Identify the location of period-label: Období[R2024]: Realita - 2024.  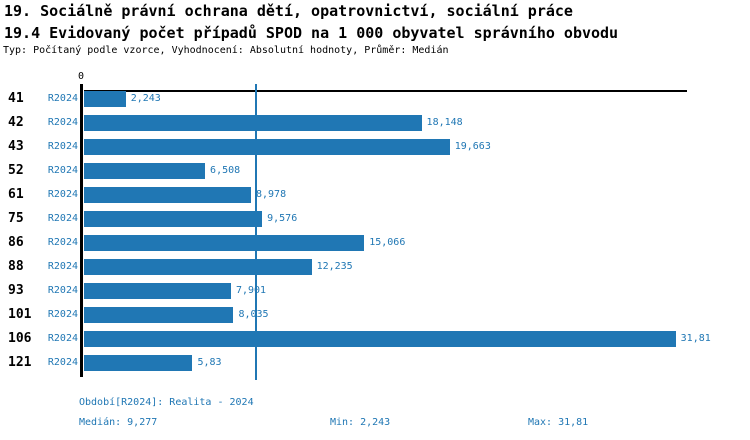
(166, 402).